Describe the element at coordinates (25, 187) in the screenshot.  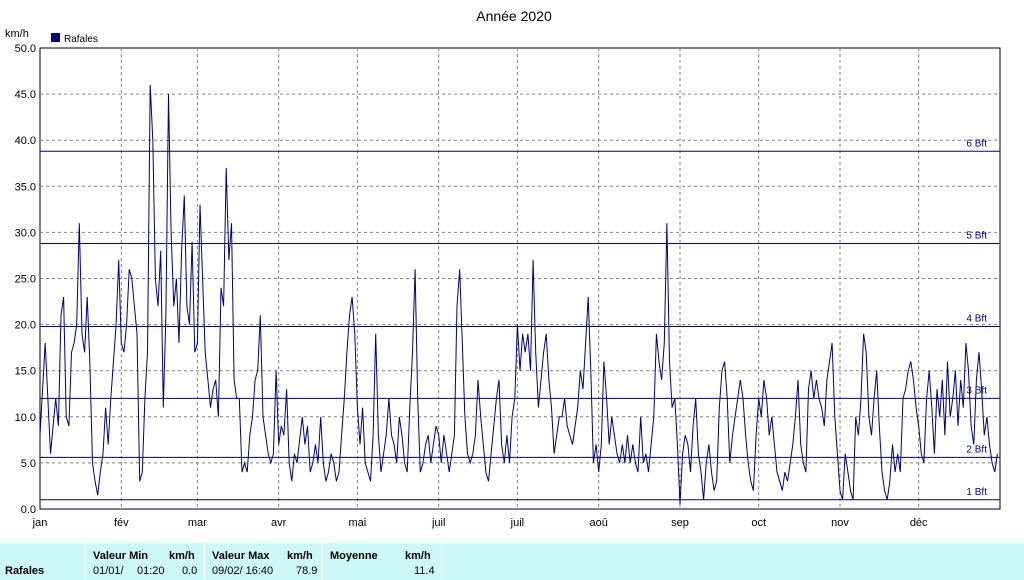
I see `y-tick-label: 35.0` at that location.